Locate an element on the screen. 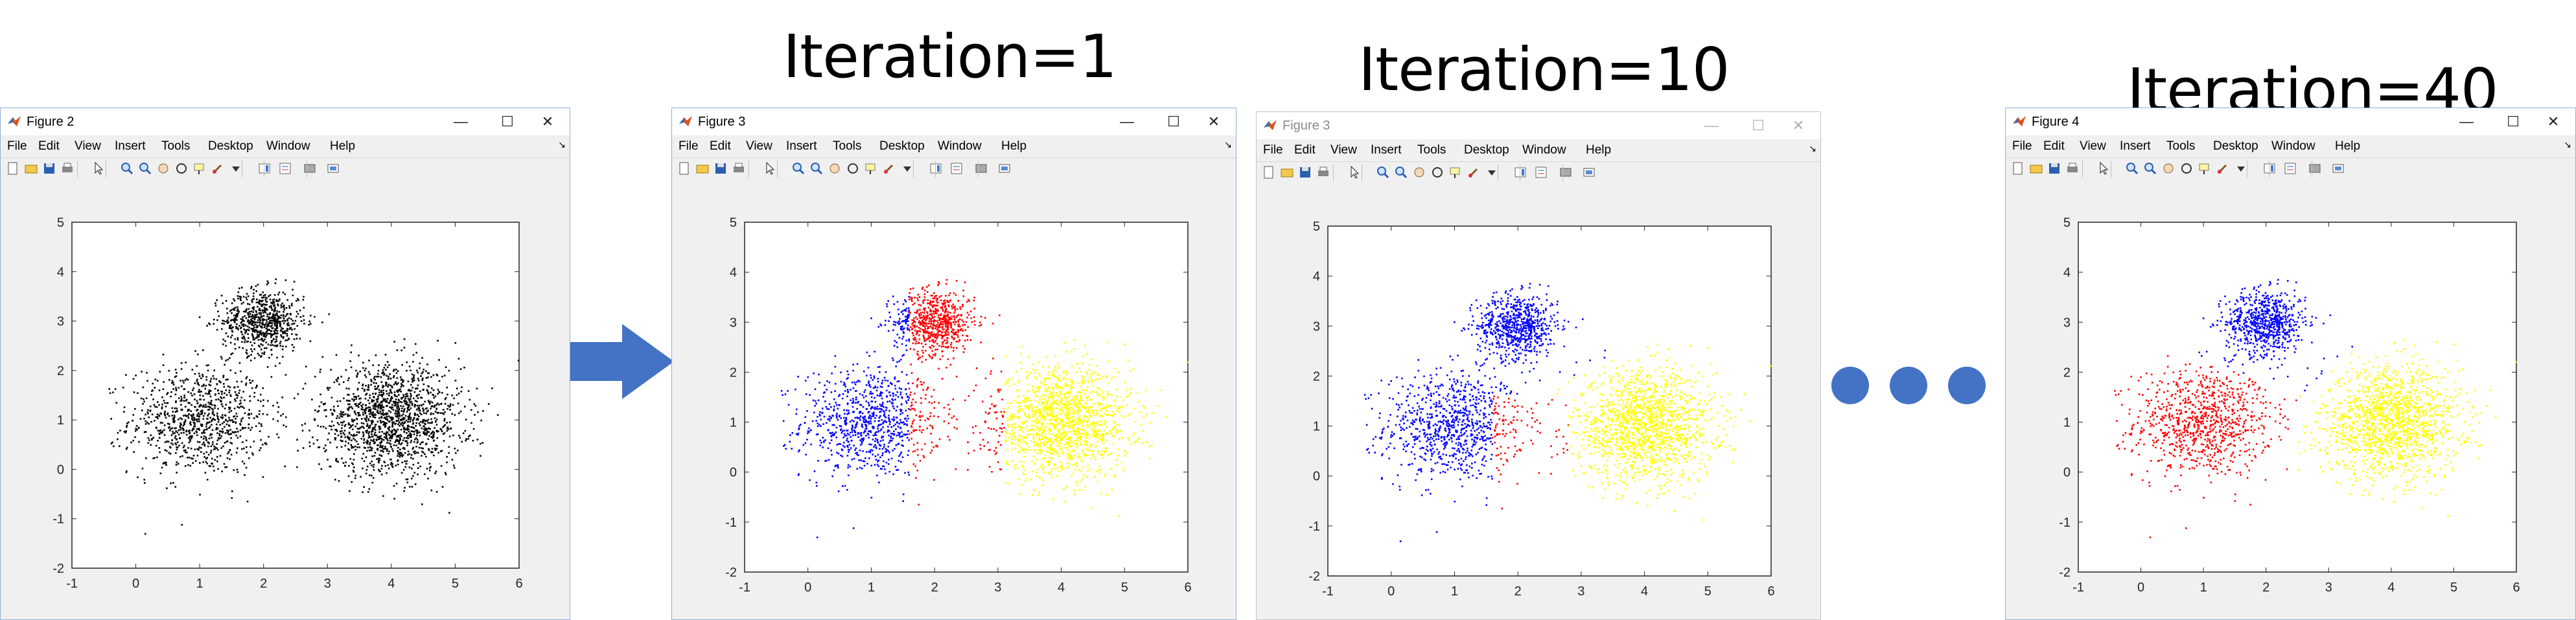  plot-area is located at coordinates (296, 395).